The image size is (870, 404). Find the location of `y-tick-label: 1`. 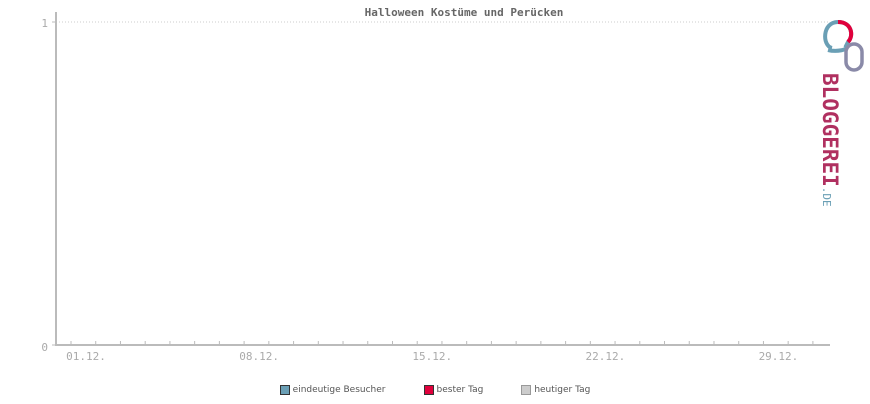

y-tick-label: 1 is located at coordinates (44, 23).